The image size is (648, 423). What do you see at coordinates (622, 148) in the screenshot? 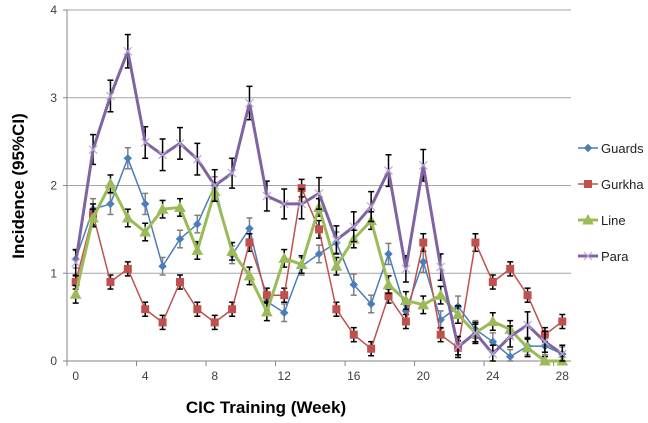
I see `legend-label: Guards` at bounding box center [622, 148].